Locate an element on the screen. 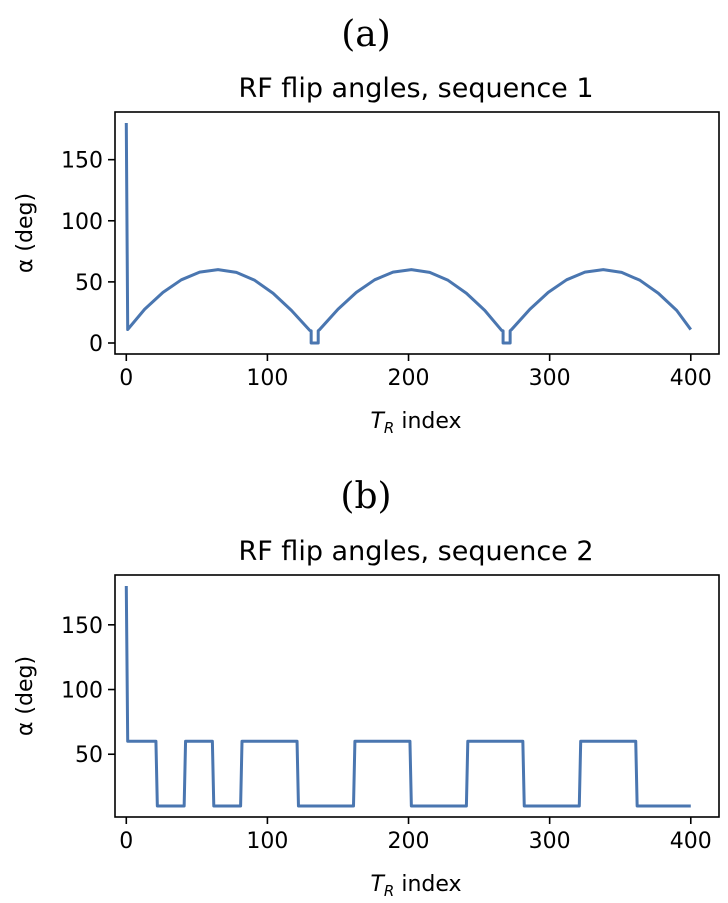 The height and width of the screenshot is (903, 728). y-tick-label: 0 is located at coordinates (96, 344).